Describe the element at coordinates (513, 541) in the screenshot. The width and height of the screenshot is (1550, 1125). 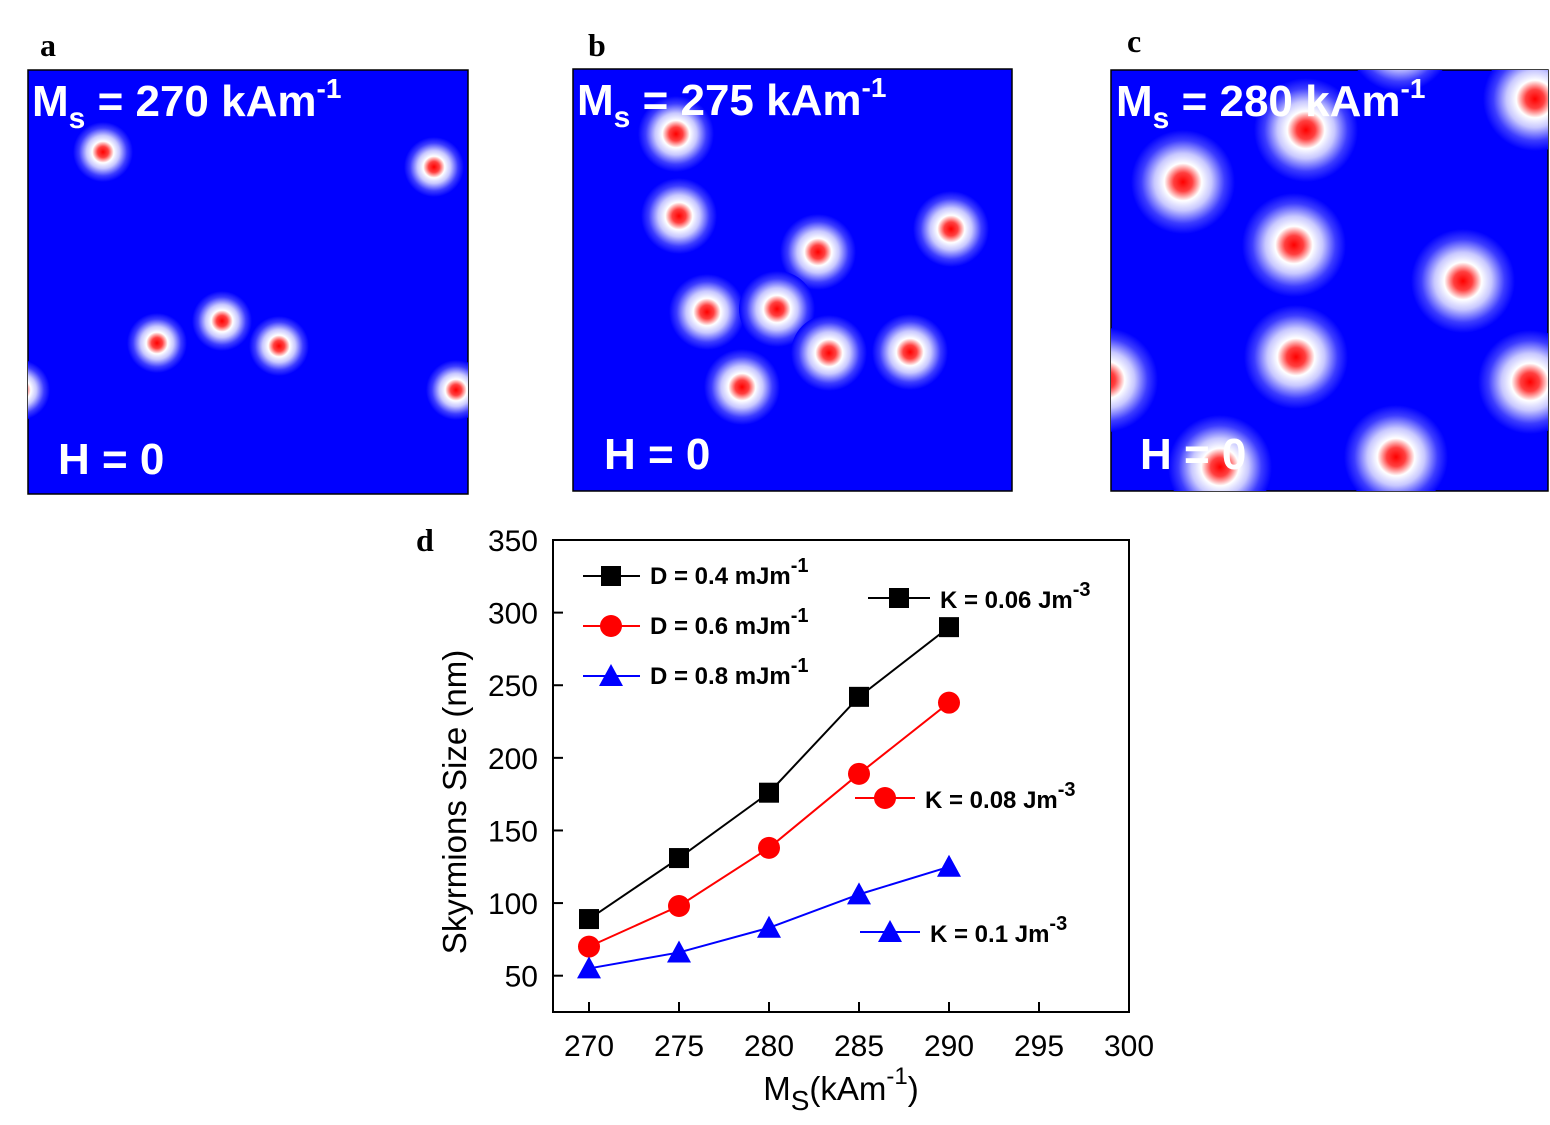
I see `y-tick-label: 350` at that location.